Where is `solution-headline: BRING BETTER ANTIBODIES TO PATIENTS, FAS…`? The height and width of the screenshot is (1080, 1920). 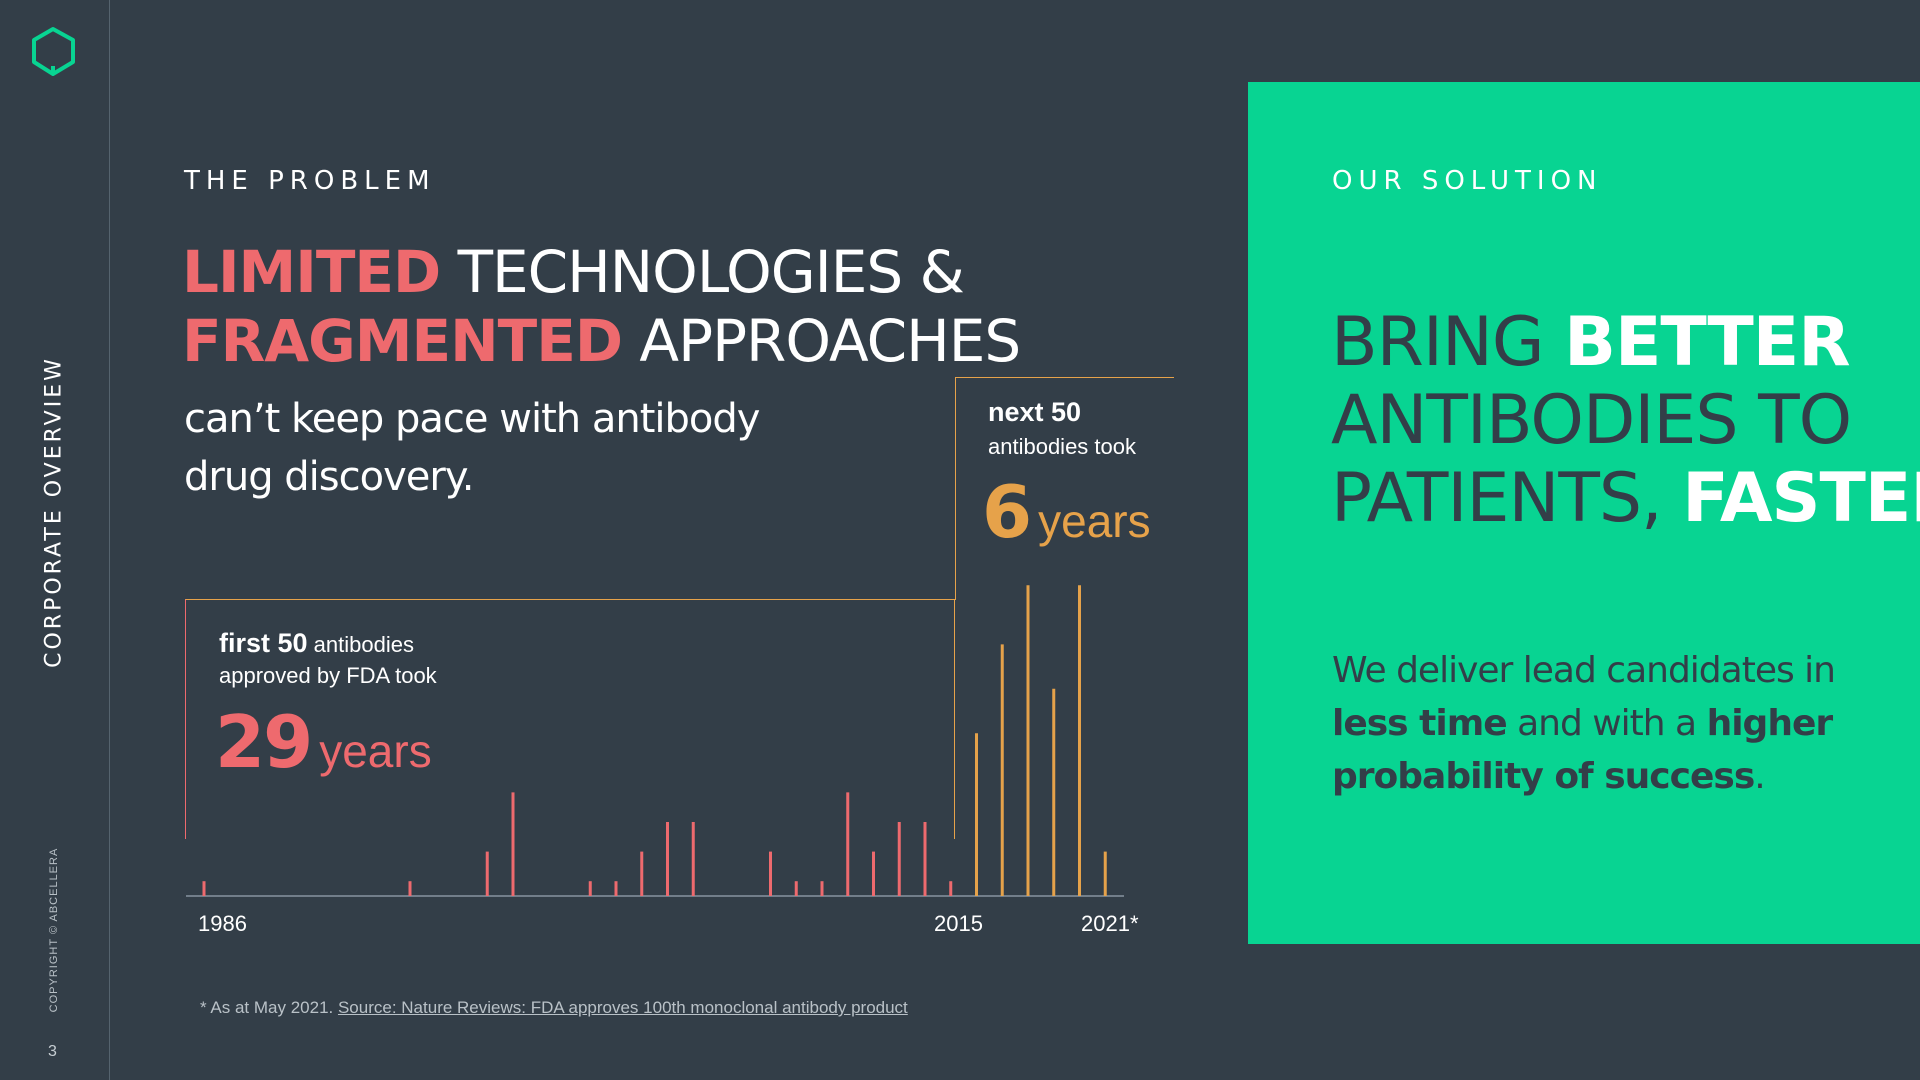 solution-headline: BRING BETTER ANTIBODIES TO PATIENTS, FAS… is located at coordinates (1625, 421).